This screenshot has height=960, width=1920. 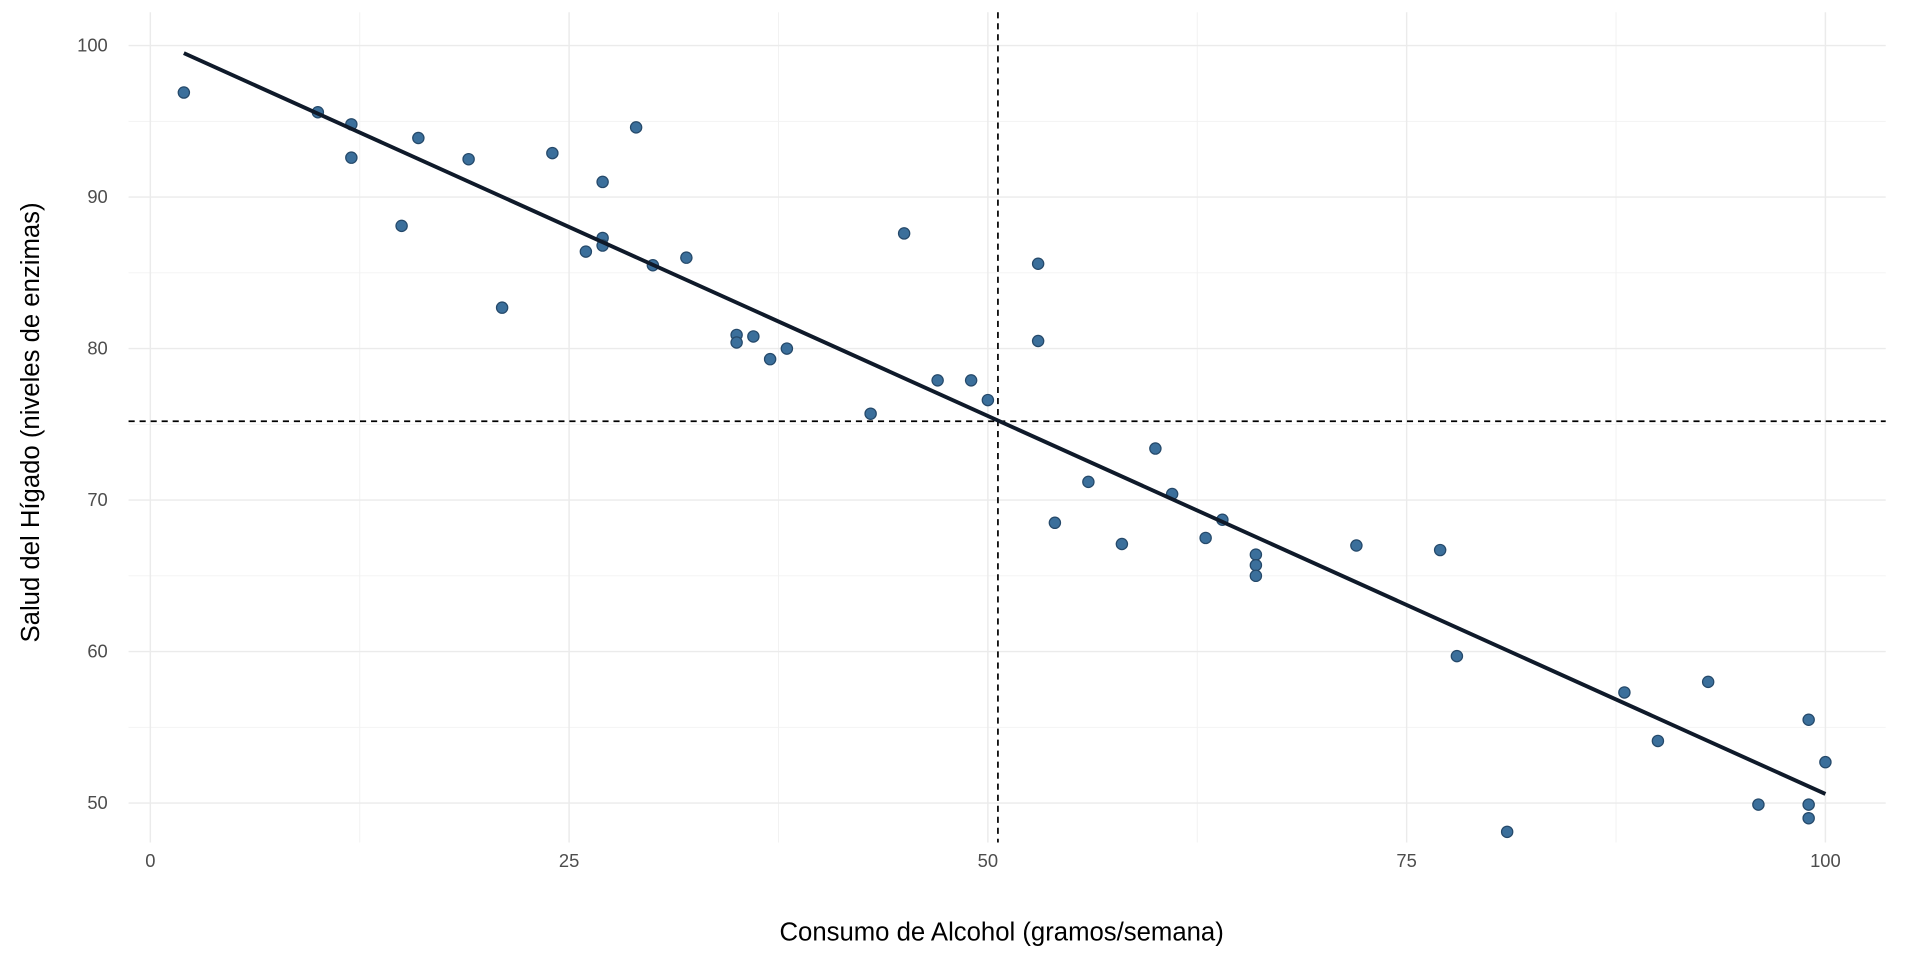 I want to click on x-tick-label: 0, so click(x=150, y=860).